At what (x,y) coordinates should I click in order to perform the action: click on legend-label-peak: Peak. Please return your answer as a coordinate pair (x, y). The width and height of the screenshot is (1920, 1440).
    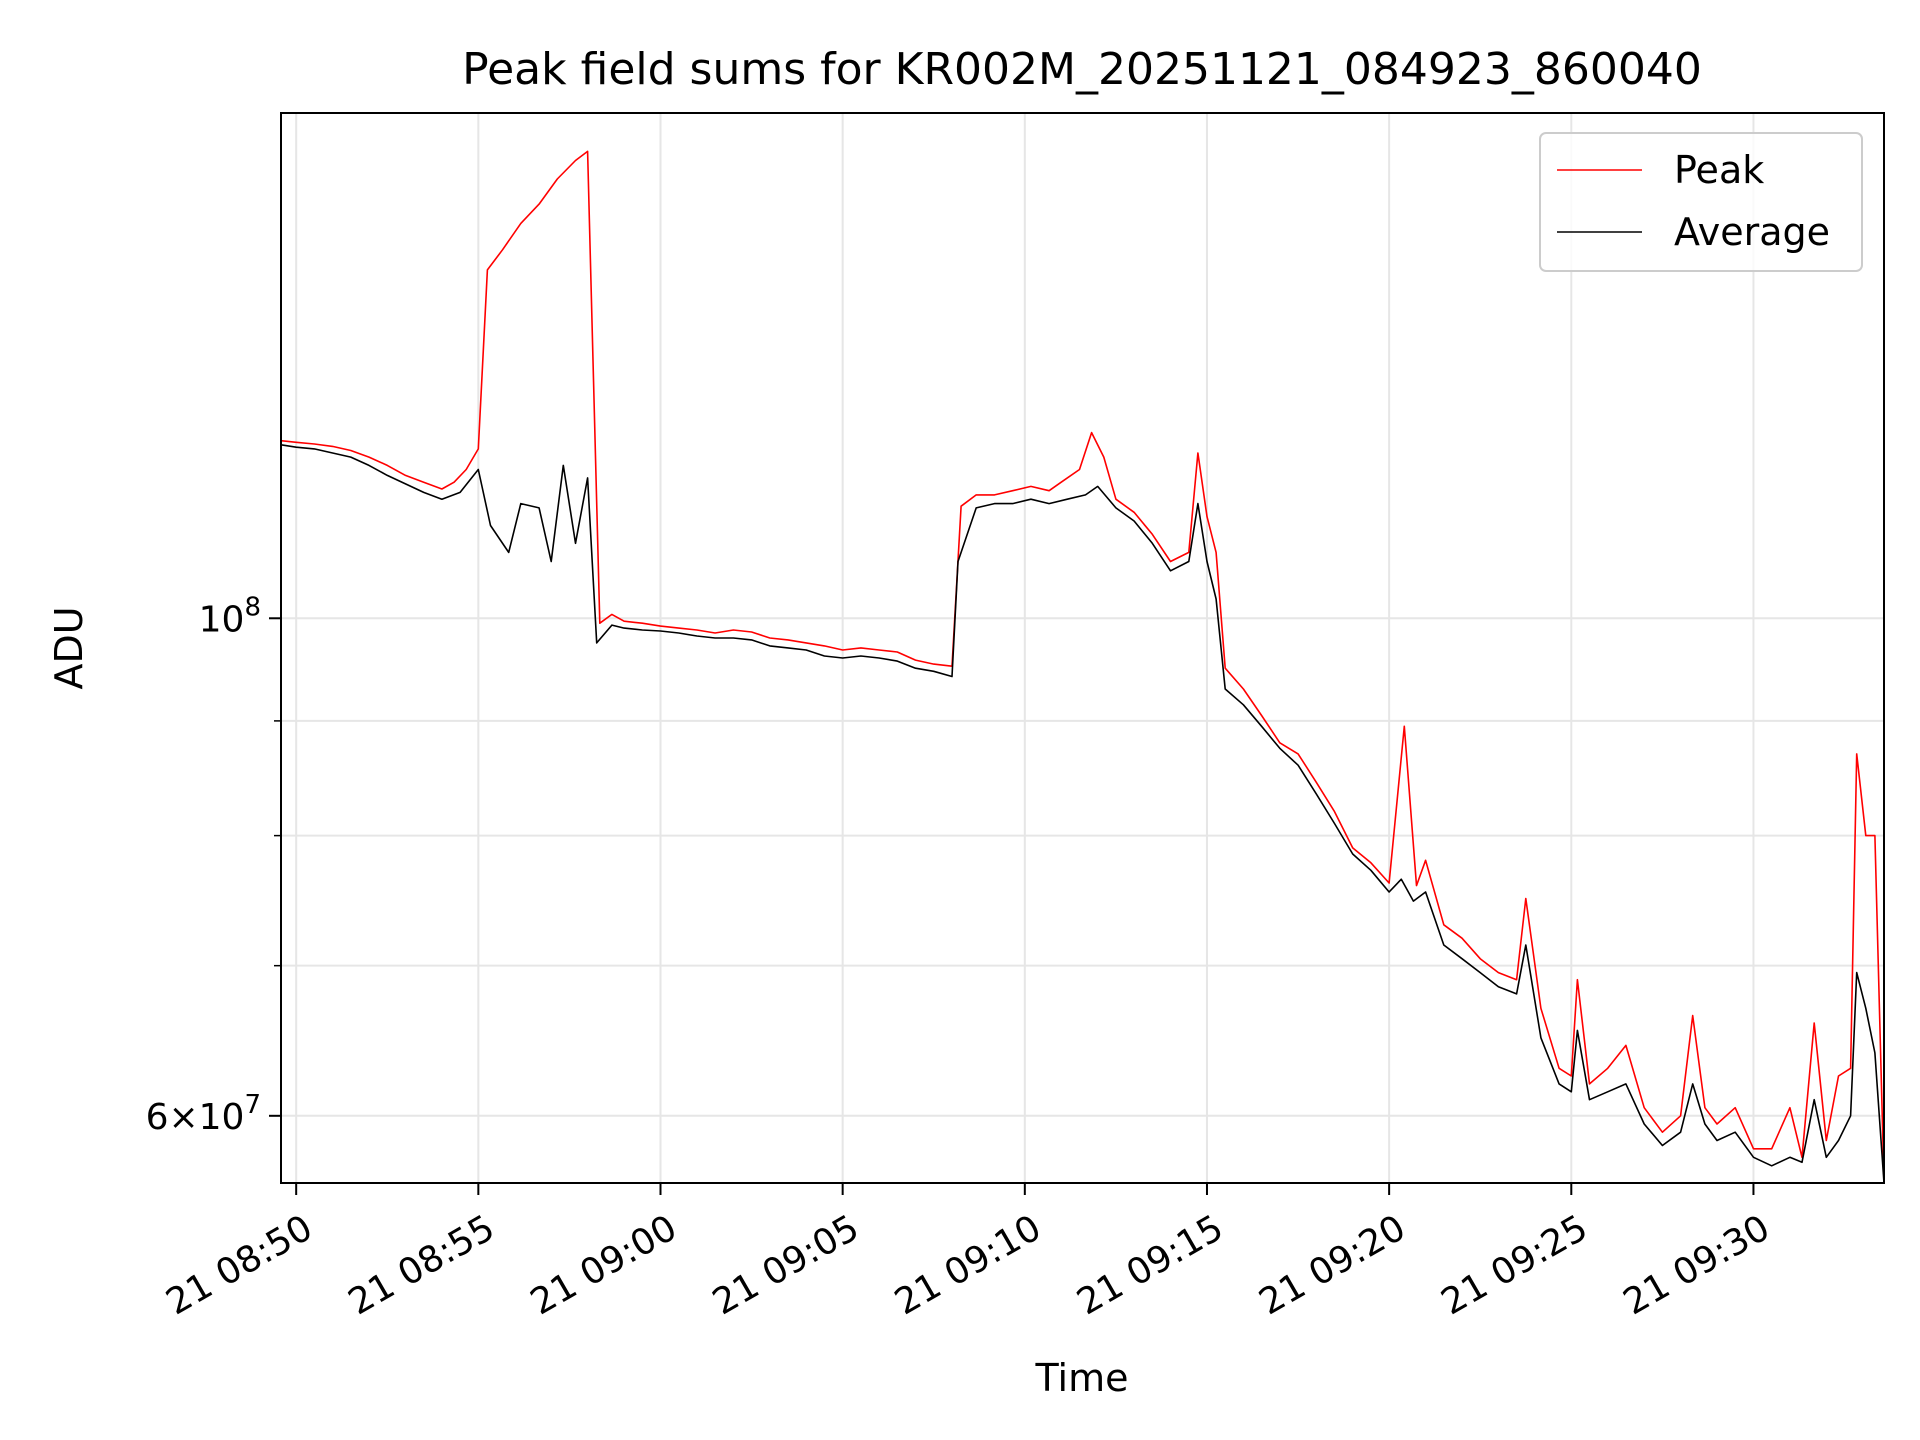
    Looking at the image, I should click on (1719, 170).